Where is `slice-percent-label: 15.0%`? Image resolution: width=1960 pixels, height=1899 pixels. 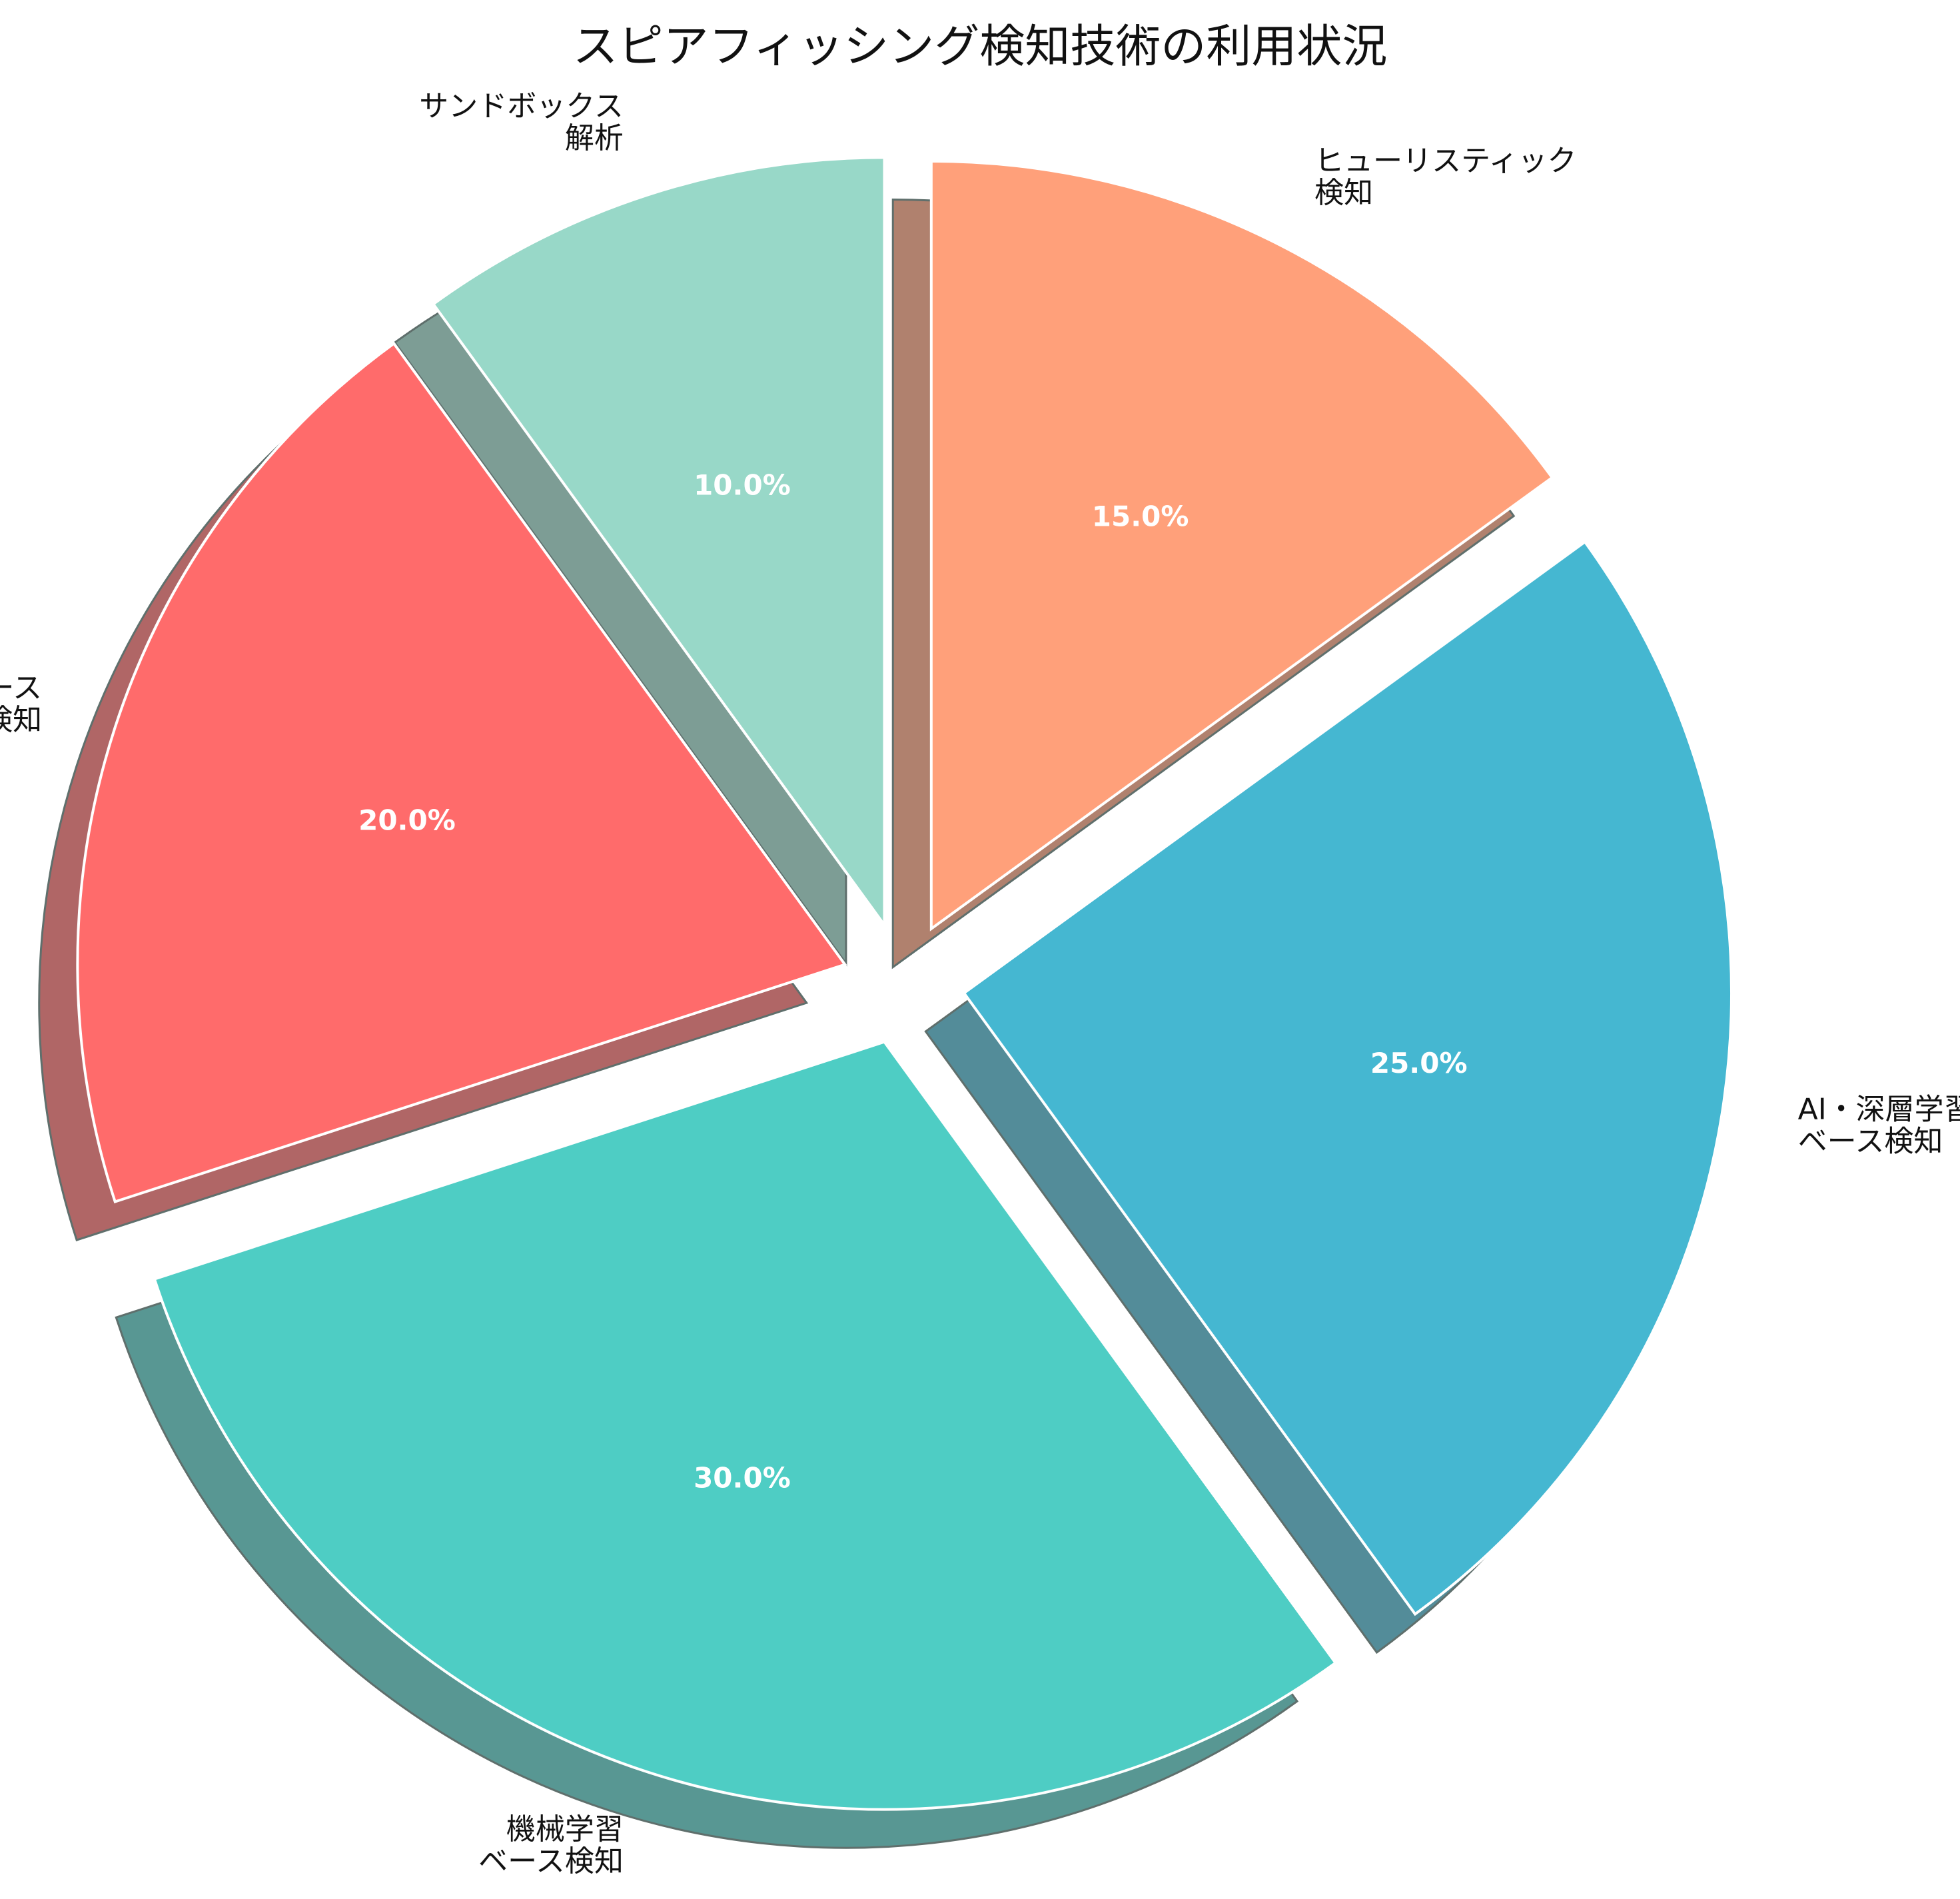
slice-percent-label: 15.0% is located at coordinates (1140, 516).